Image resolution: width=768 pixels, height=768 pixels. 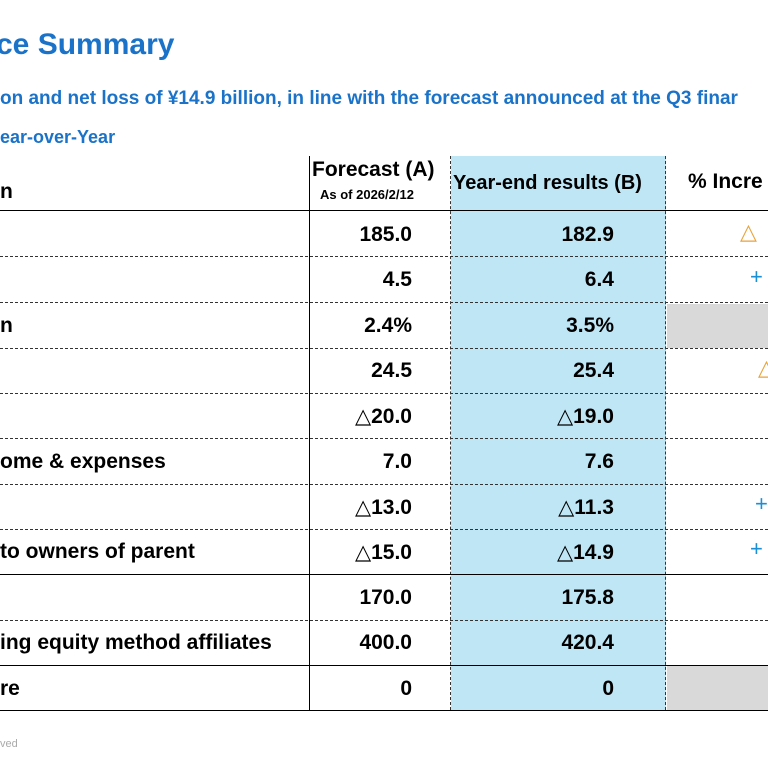 I want to click on row-header-label: n, so click(x=6, y=191).